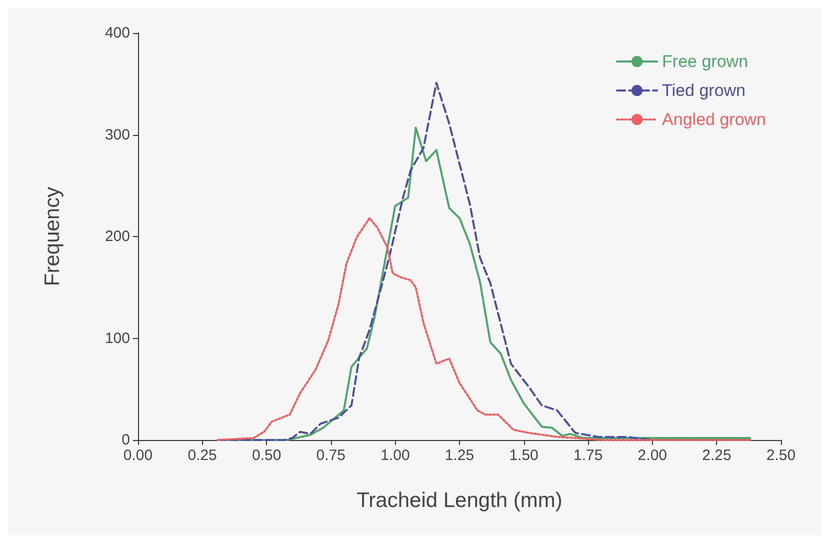 The width and height of the screenshot is (829, 543). What do you see at coordinates (588, 455) in the screenshot?
I see `x-tick-label: 1.75` at bounding box center [588, 455].